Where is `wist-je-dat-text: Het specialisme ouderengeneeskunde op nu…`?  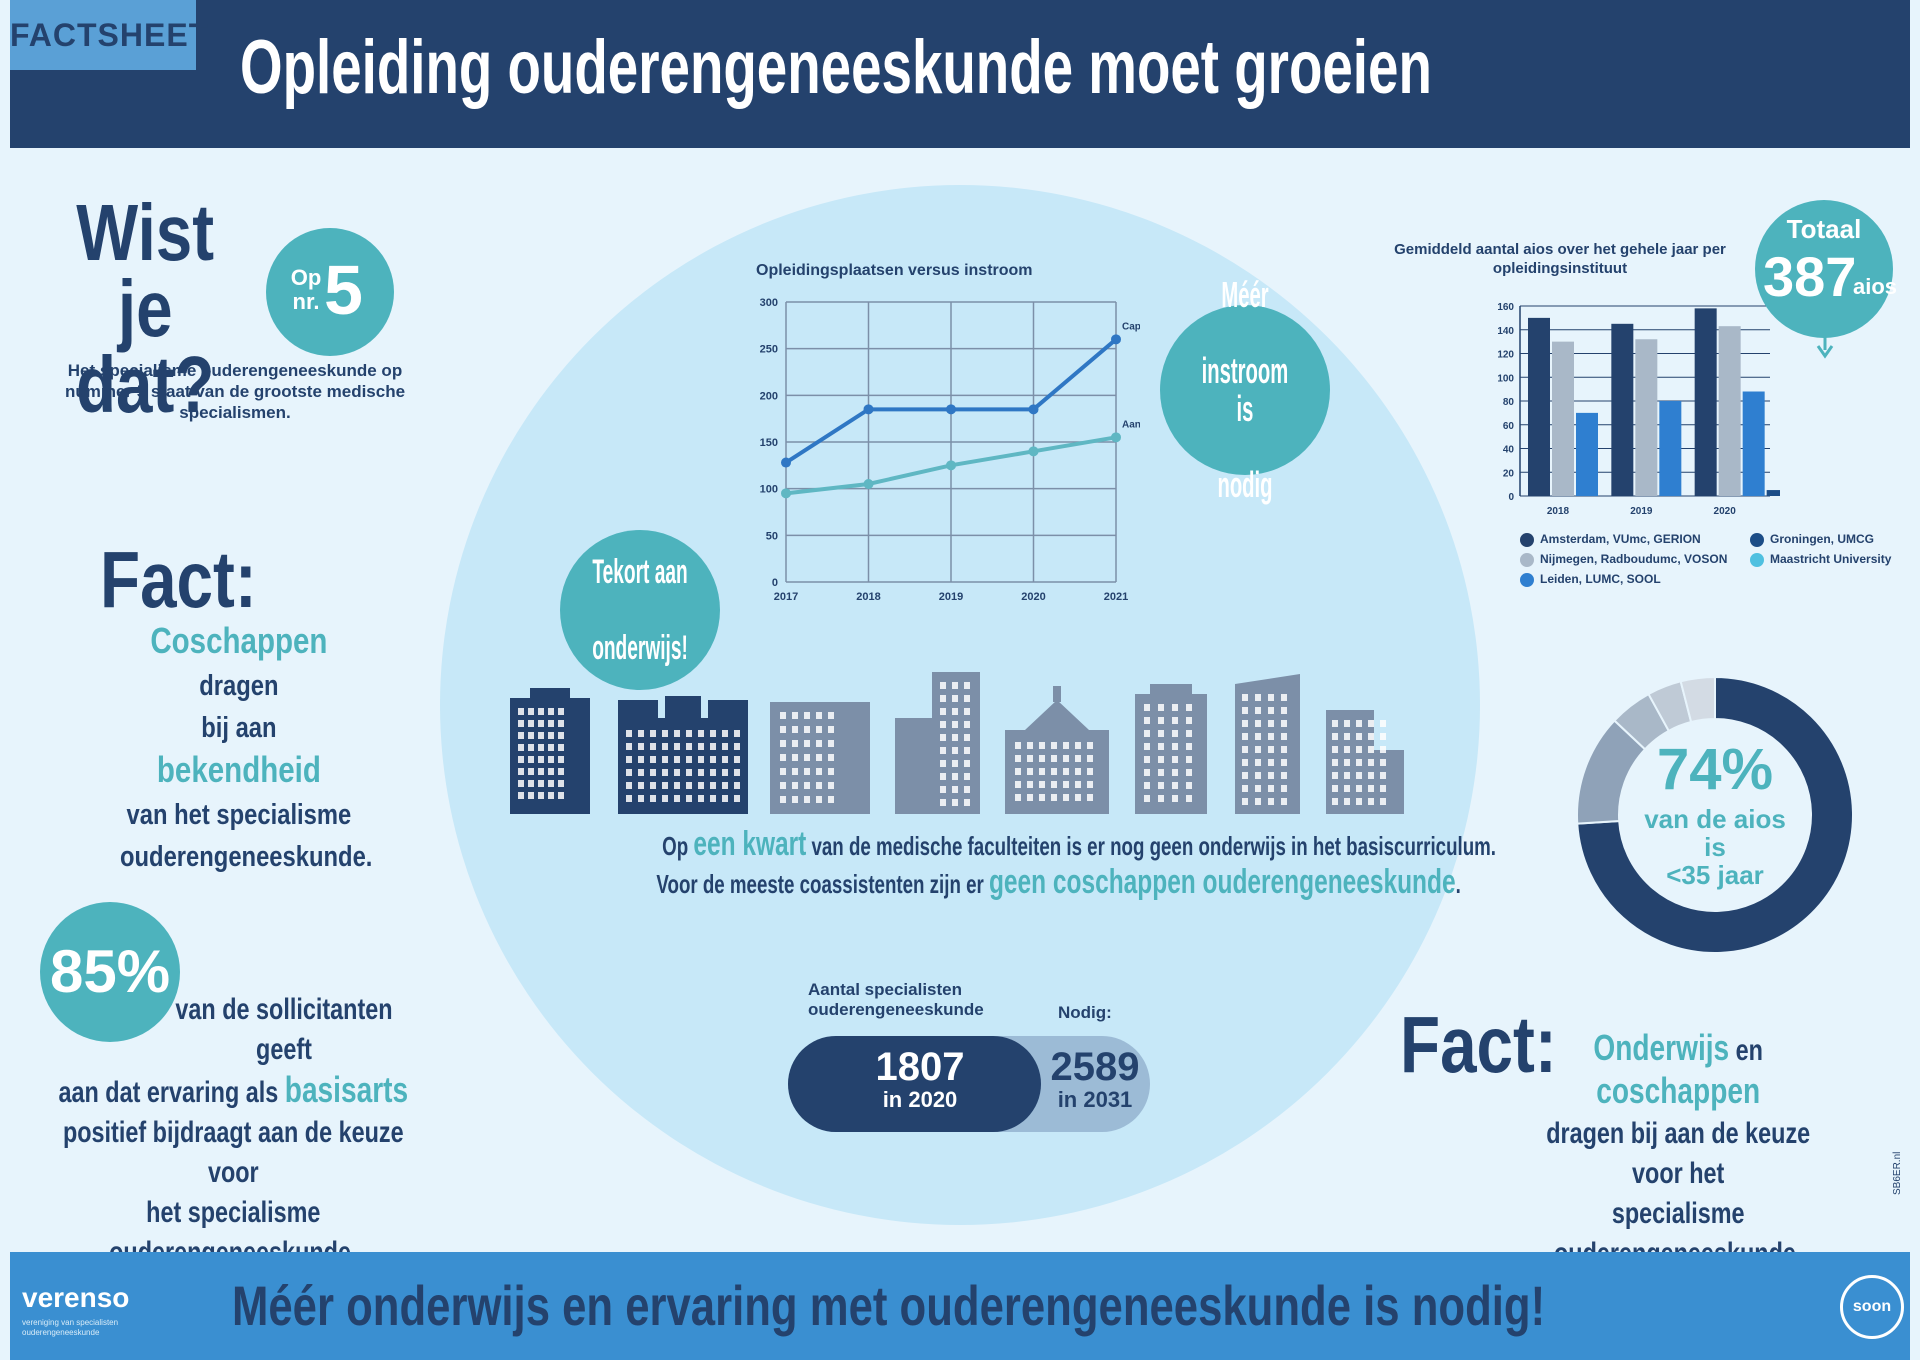 wist-je-dat-text: Het specialisme ouderengeneeskunde op nu… is located at coordinates (235, 391).